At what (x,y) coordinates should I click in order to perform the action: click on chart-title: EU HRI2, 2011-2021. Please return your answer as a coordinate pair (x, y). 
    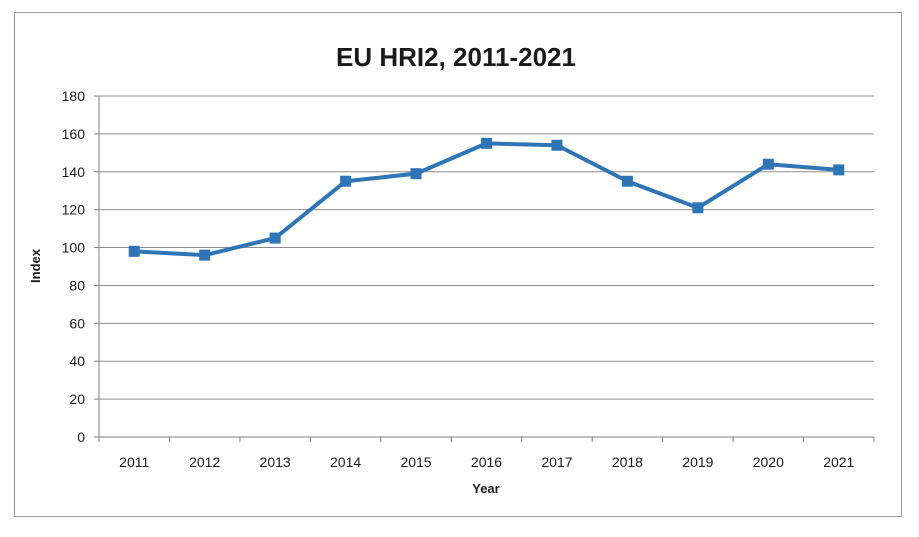
    Looking at the image, I should click on (456, 57).